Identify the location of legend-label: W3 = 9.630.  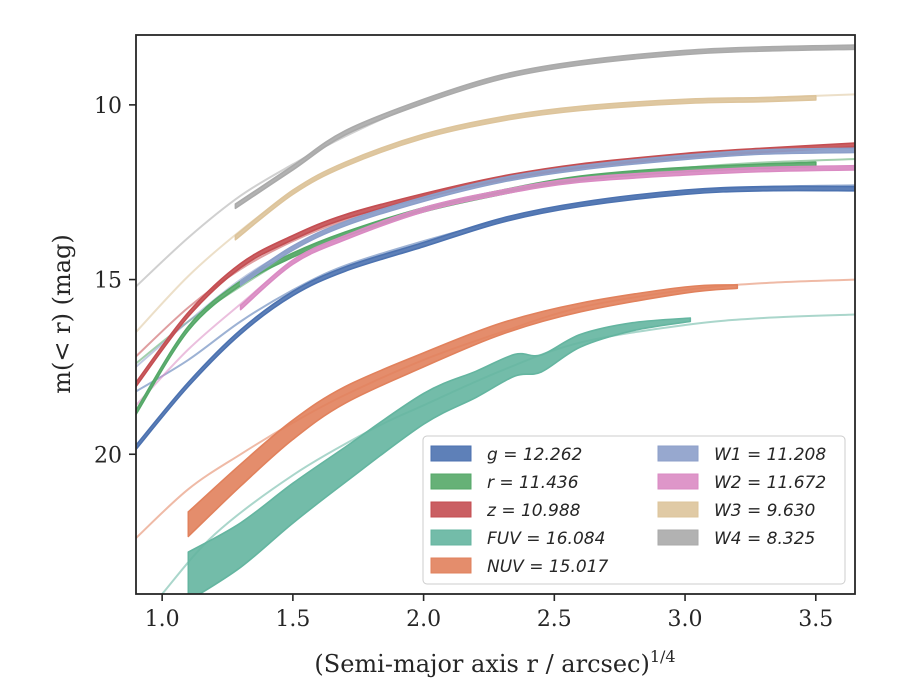
(764, 511).